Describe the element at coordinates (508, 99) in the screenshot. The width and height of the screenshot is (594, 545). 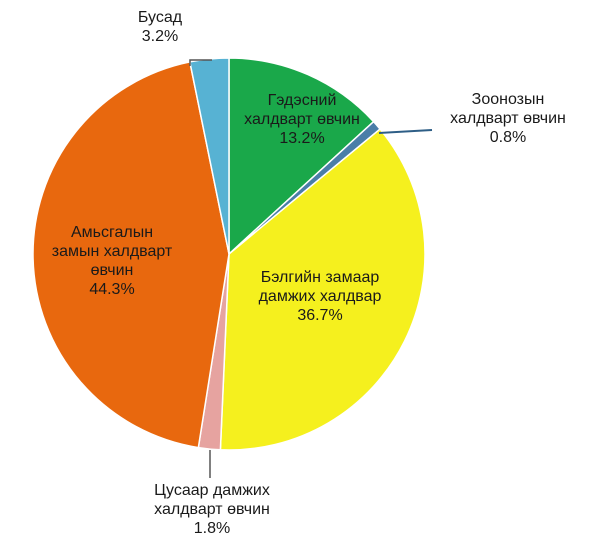
I see `slice-name-label-2: Зоонозын` at that location.